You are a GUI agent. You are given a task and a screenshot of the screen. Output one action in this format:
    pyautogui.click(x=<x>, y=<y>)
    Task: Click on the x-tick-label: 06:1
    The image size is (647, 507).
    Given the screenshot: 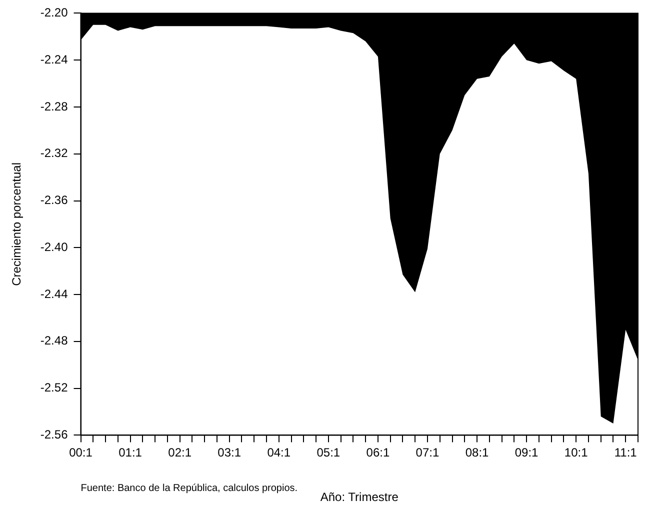 What is the action you would take?
    pyautogui.click(x=378, y=453)
    